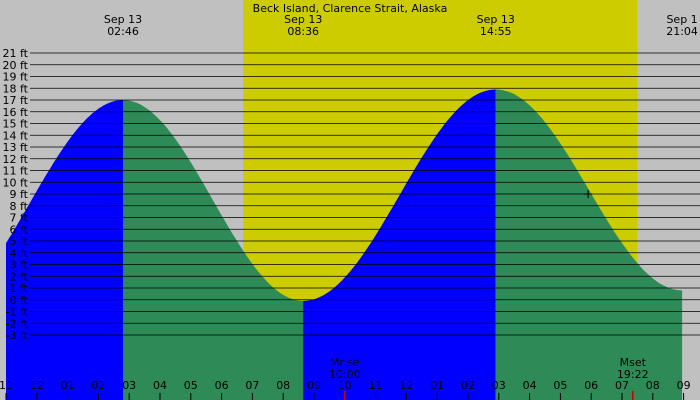 The image size is (700, 400). What do you see at coordinates (16, 77) in the screenshot?
I see `y-tick-label: 19 ft` at bounding box center [16, 77].